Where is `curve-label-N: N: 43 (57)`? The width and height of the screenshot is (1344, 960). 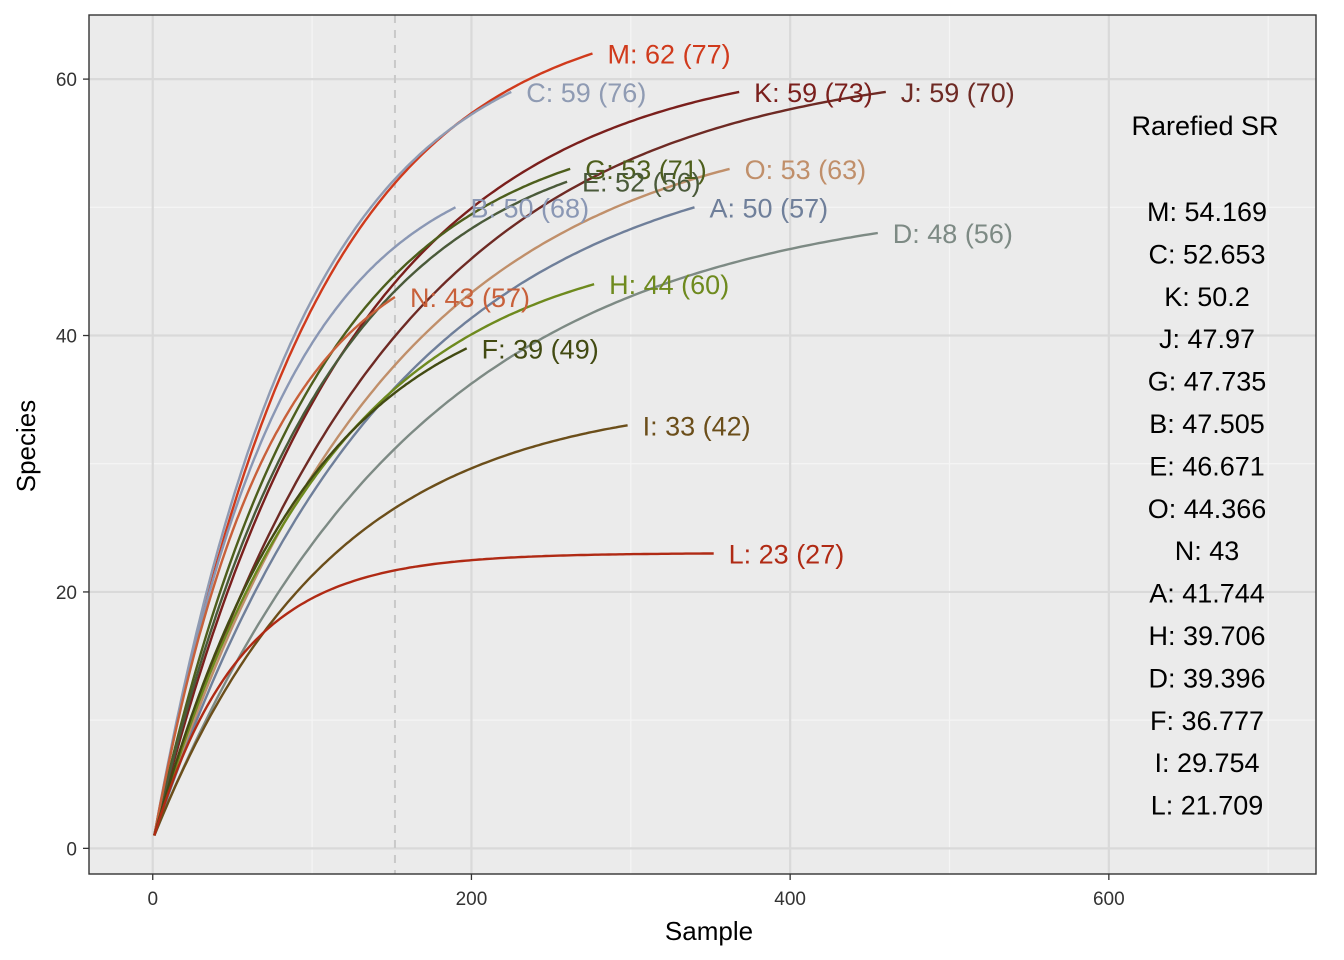 curve-label-N: N: 43 (57) is located at coordinates (470, 298).